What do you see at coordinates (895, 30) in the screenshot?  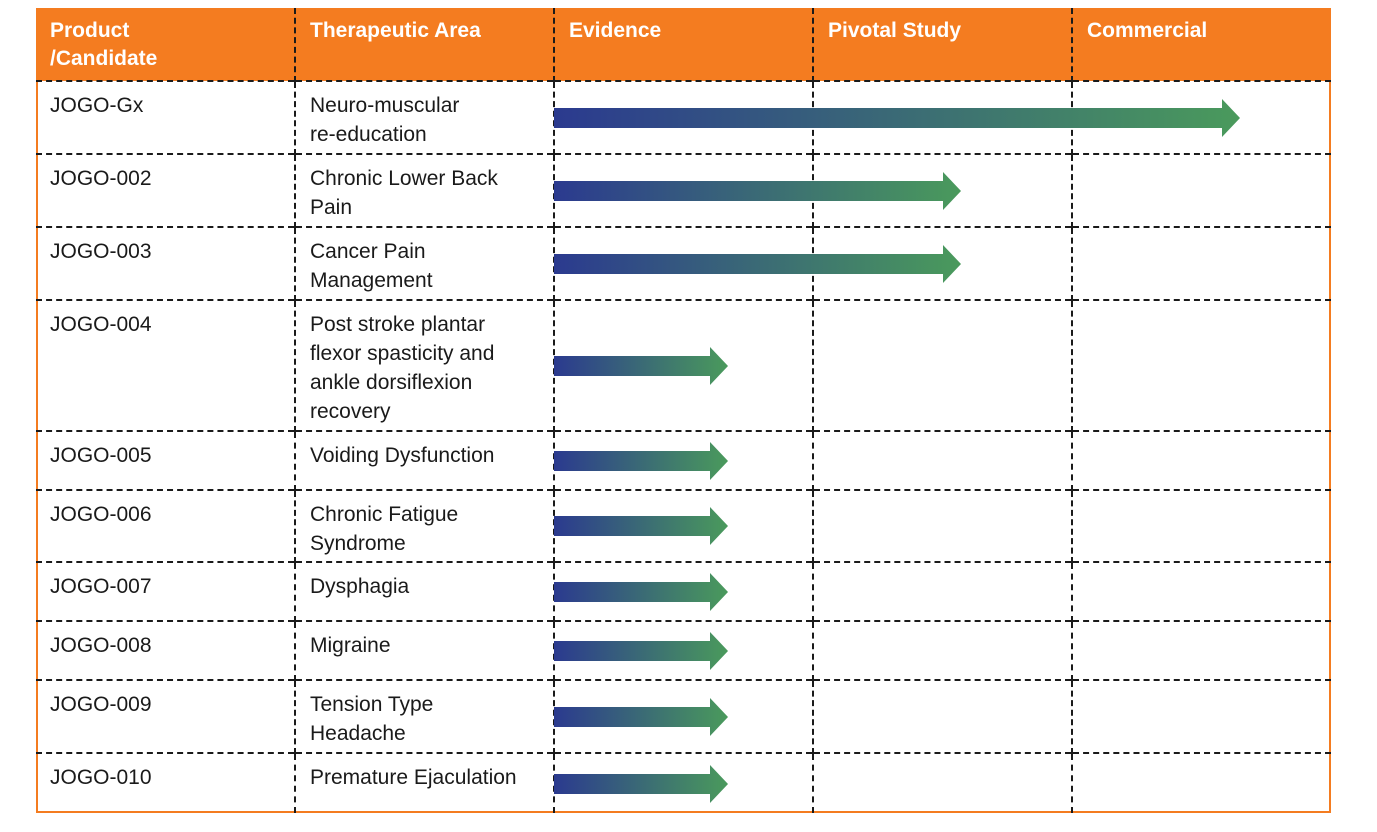 I see `header-pivotal-study-label: Pivotal Study` at bounding box center [895, 30].